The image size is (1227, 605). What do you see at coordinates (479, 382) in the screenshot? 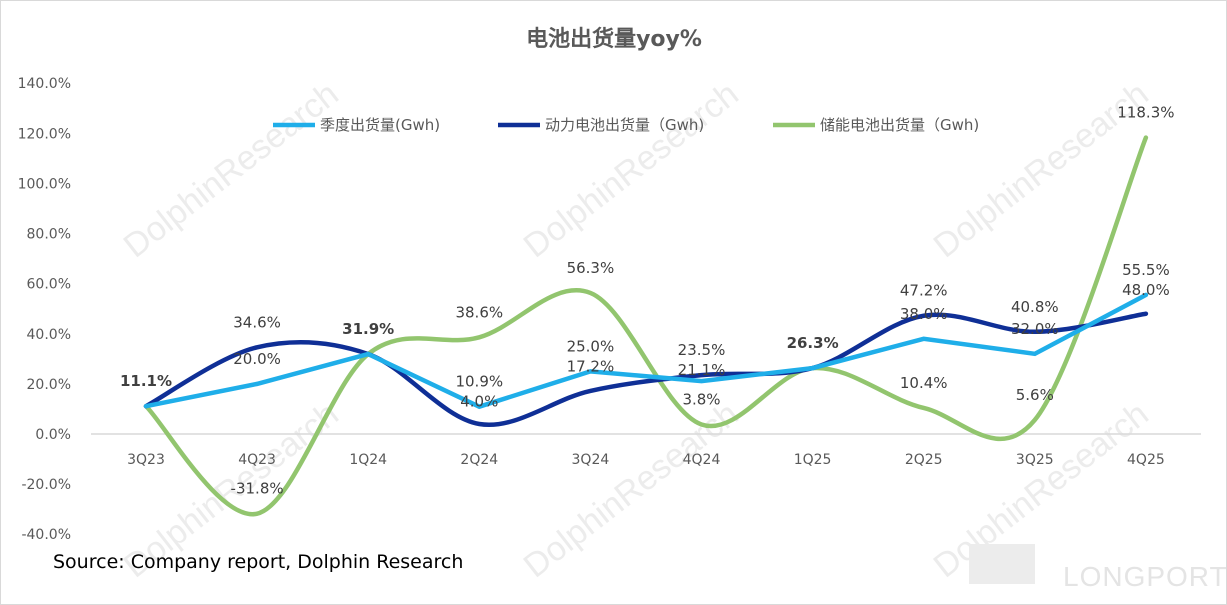
I see `data-label: 10.9%` at bounding box center [479, 382].